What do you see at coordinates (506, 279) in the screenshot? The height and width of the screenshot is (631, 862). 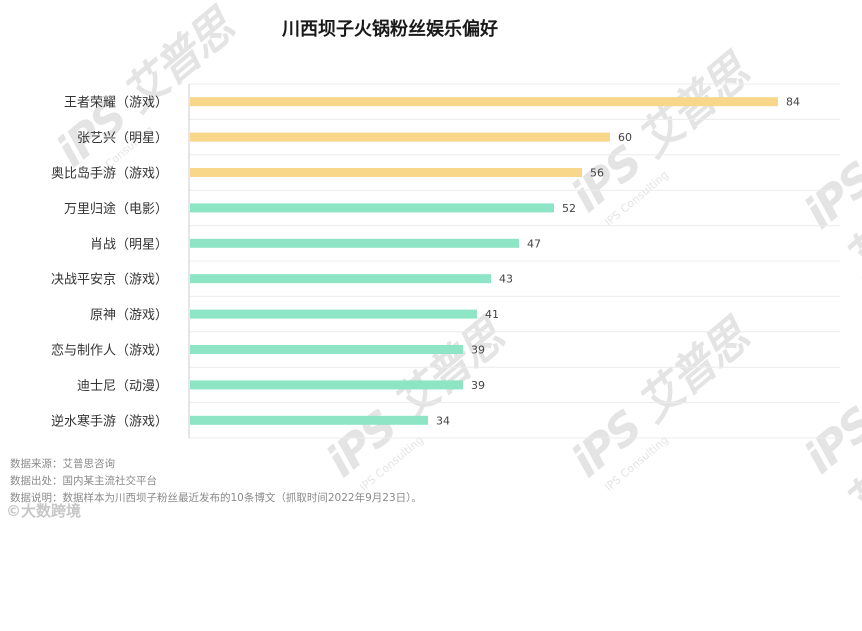 I see `value-label: 43` at bounding box center [506, 279].